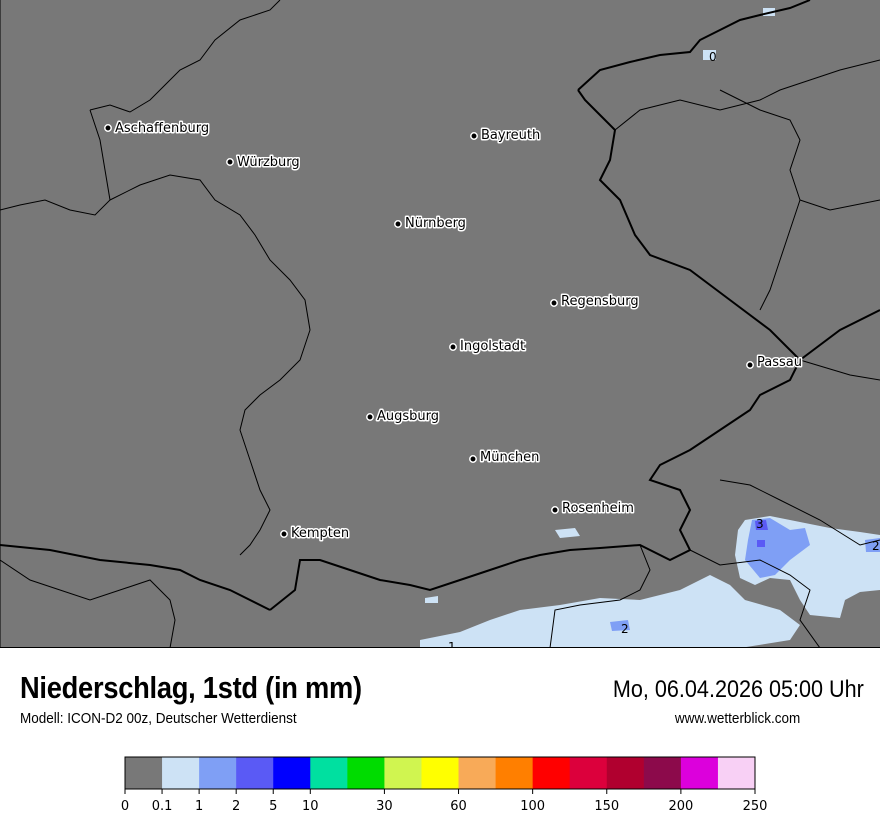 The image size is (880, 830). I want to click on svg-text: Nürnberg, so click(435, 223).